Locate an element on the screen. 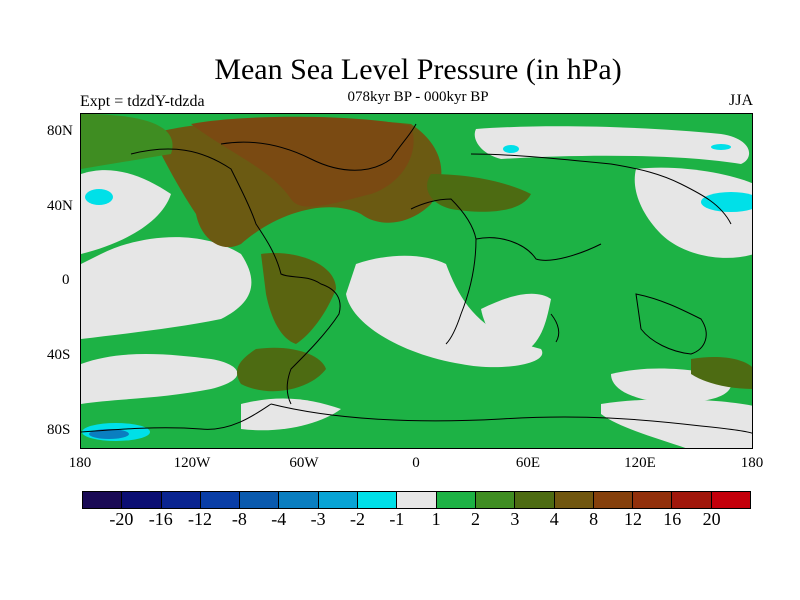 The height and width of the screenshot is (600, 800). lon-label-60w: 60W is located at coordinates (304, 463).